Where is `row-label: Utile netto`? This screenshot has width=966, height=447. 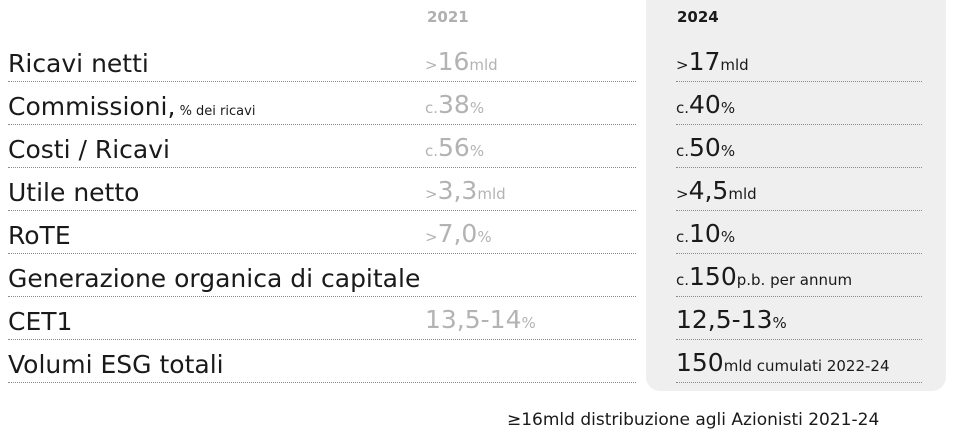 row-label: Utile netto is located at coordinates (73, 192).